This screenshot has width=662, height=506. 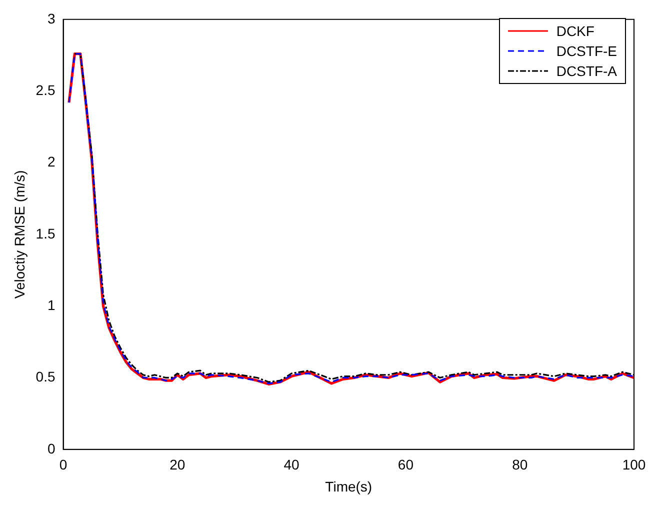 I want to click on y-tick-label: 1, so click(x=51, y=304).